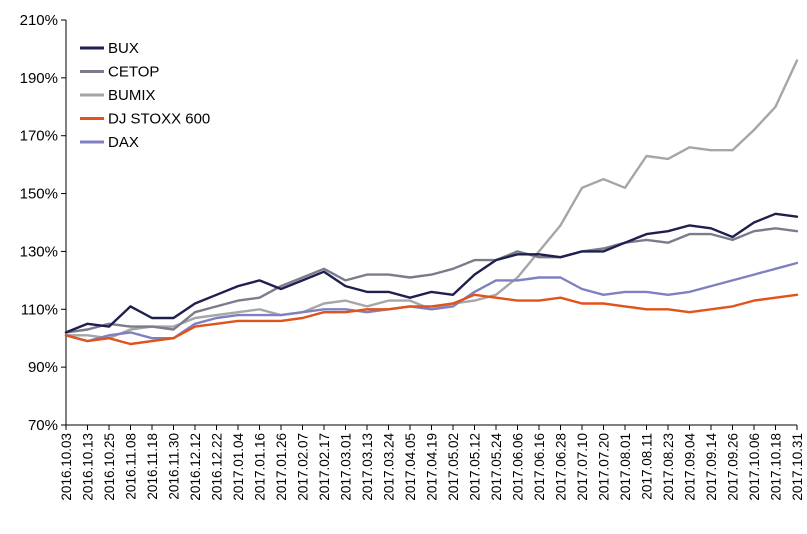 This screenshot has width=807, height=534. I want to click on y-tick-label: 110%, so click(39, 309).